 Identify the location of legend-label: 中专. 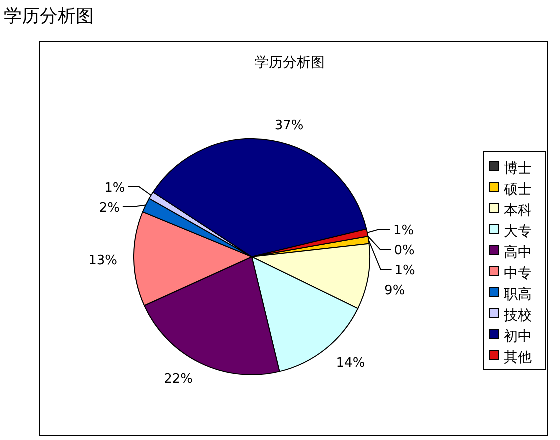
(518, 274).